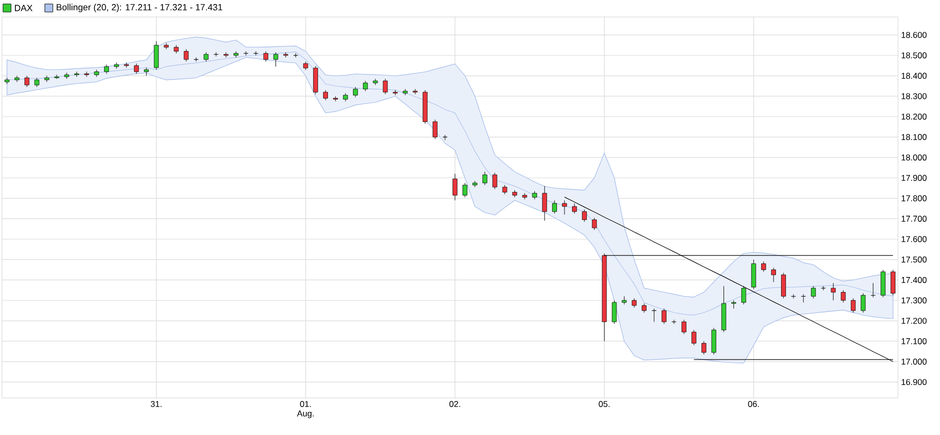  Describe the element at coordinates (914, 382) in the screenshot. I see `y-tick-label: 16.900` at that location.